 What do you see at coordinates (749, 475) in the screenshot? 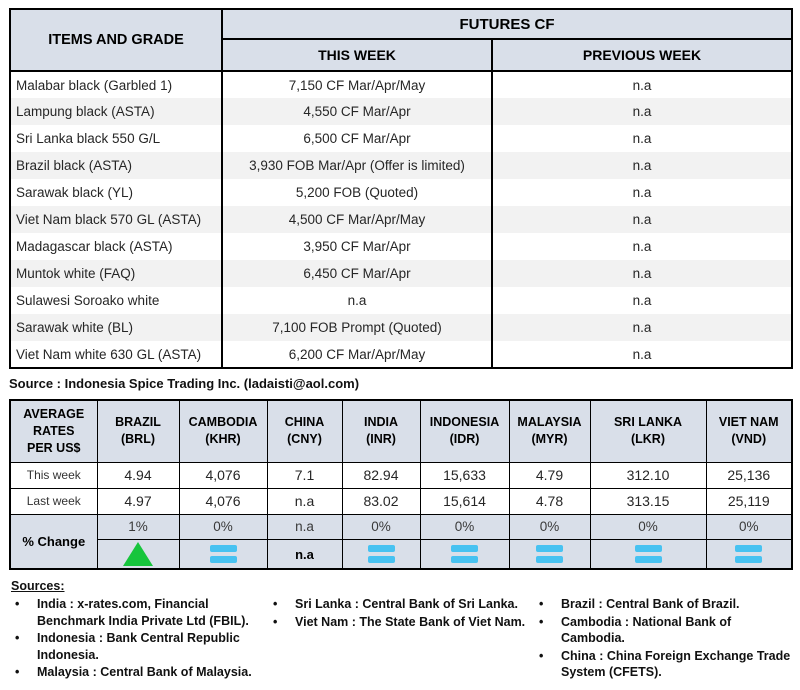
I see `rate-this-week: 25,136` at bounding box center [749, 475].